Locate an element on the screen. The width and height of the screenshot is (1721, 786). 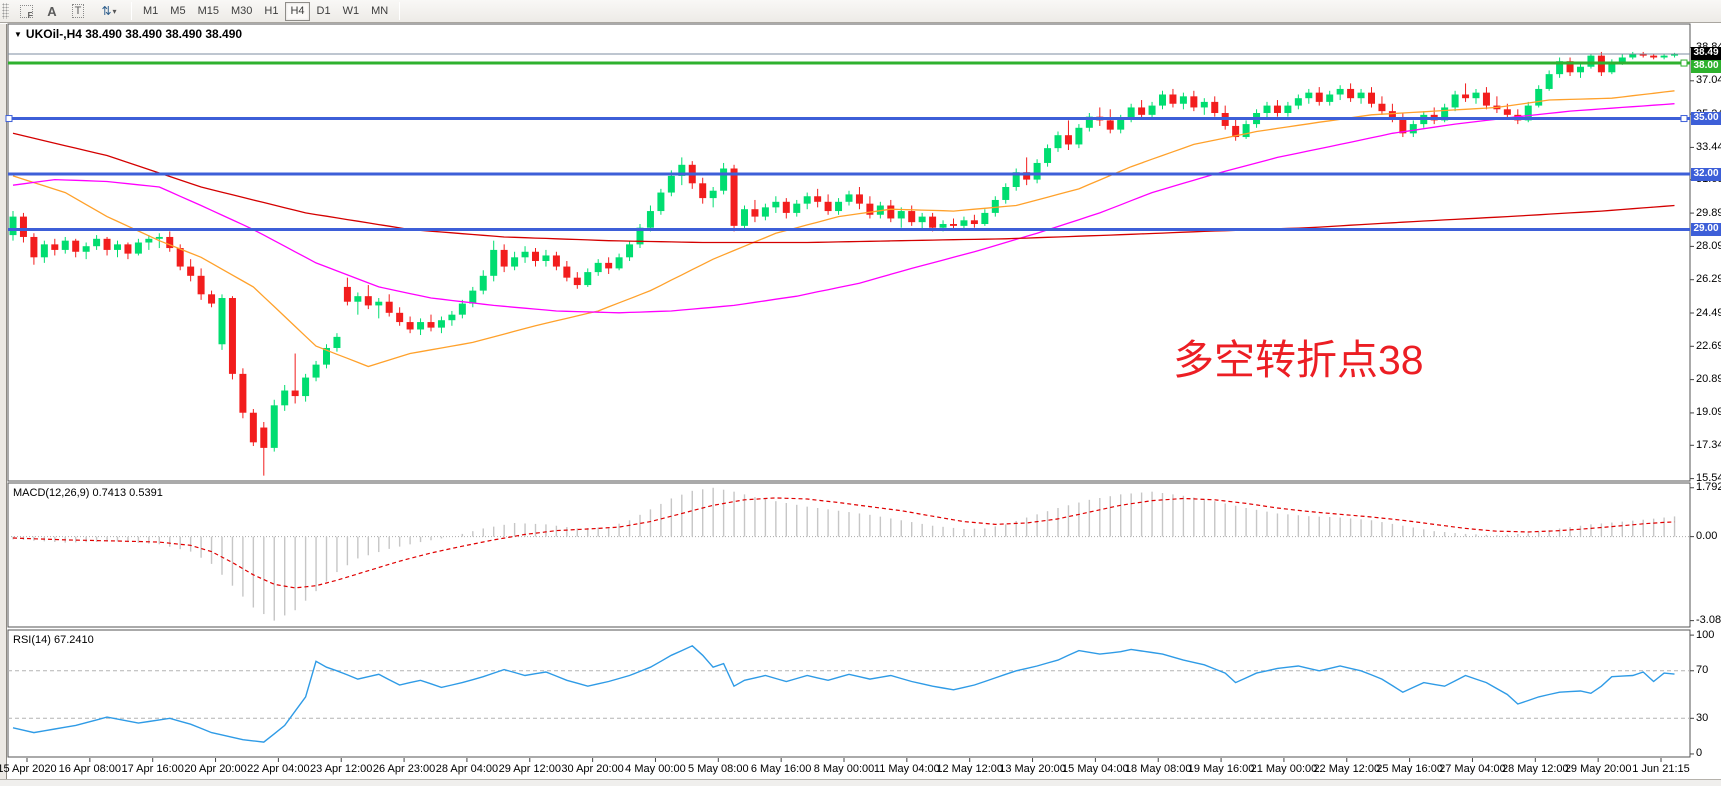
rsi-indicator is located at coordinates (849, 693).